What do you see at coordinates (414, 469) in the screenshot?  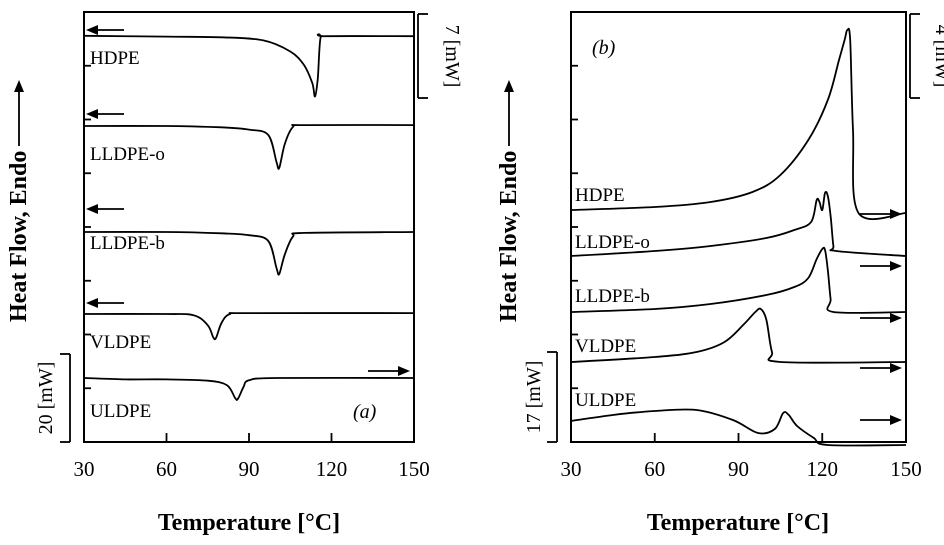 I see `x-tick-label-a-150: 150` at bounding box center [414, 469].